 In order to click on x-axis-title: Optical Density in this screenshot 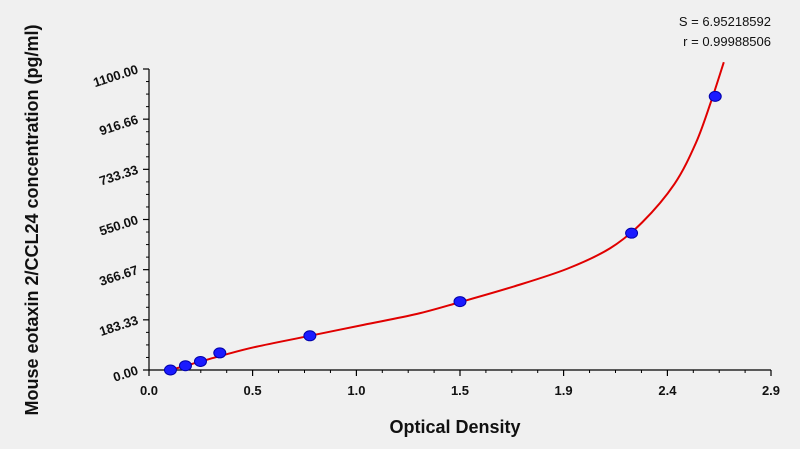, I will do `click(454, 427)`.